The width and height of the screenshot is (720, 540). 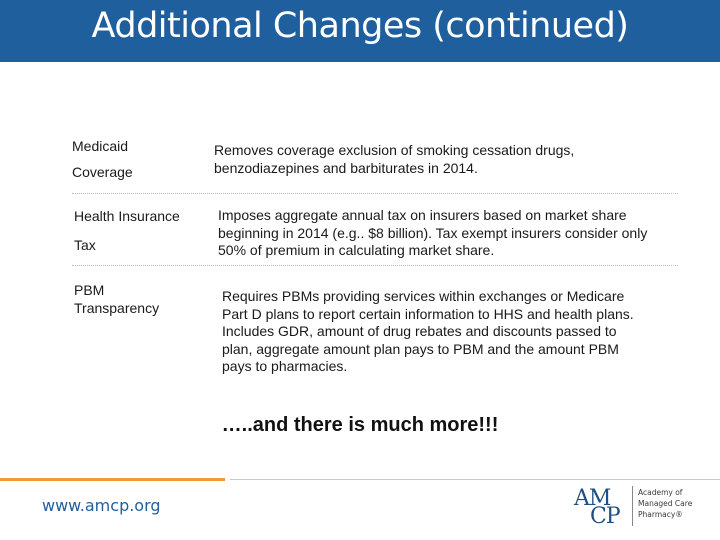 I want to click on more-text: …..and there is much more!!!, so click(x=360, y=425).